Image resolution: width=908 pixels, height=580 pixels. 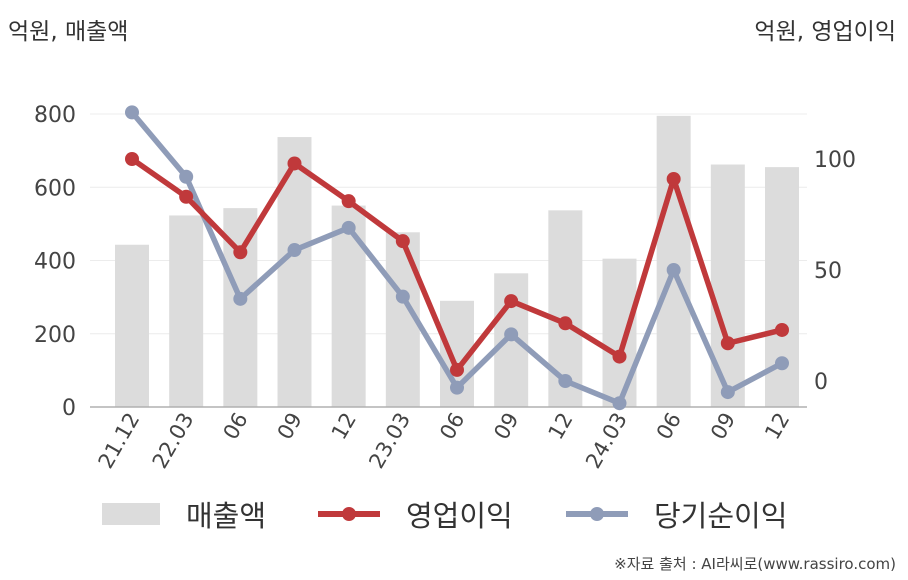 What do you see at coordinates (835, 160) in the screenshot?
I see `right-y-tick-label: 100` at bounding box center [835, 160].